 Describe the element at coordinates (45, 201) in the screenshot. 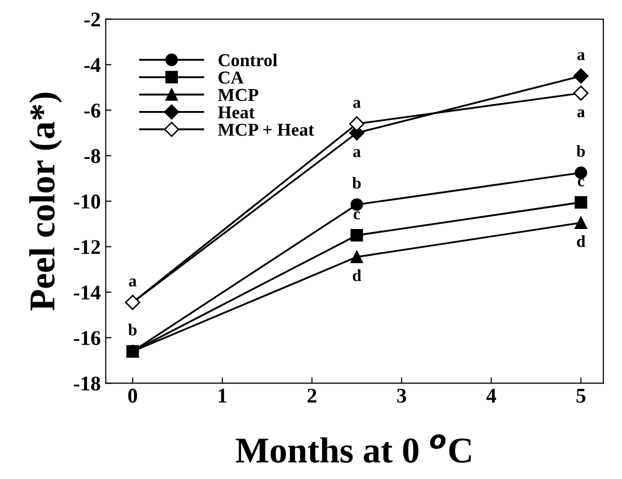

I see `y-axis-title: Peel color (a*)` at that location.